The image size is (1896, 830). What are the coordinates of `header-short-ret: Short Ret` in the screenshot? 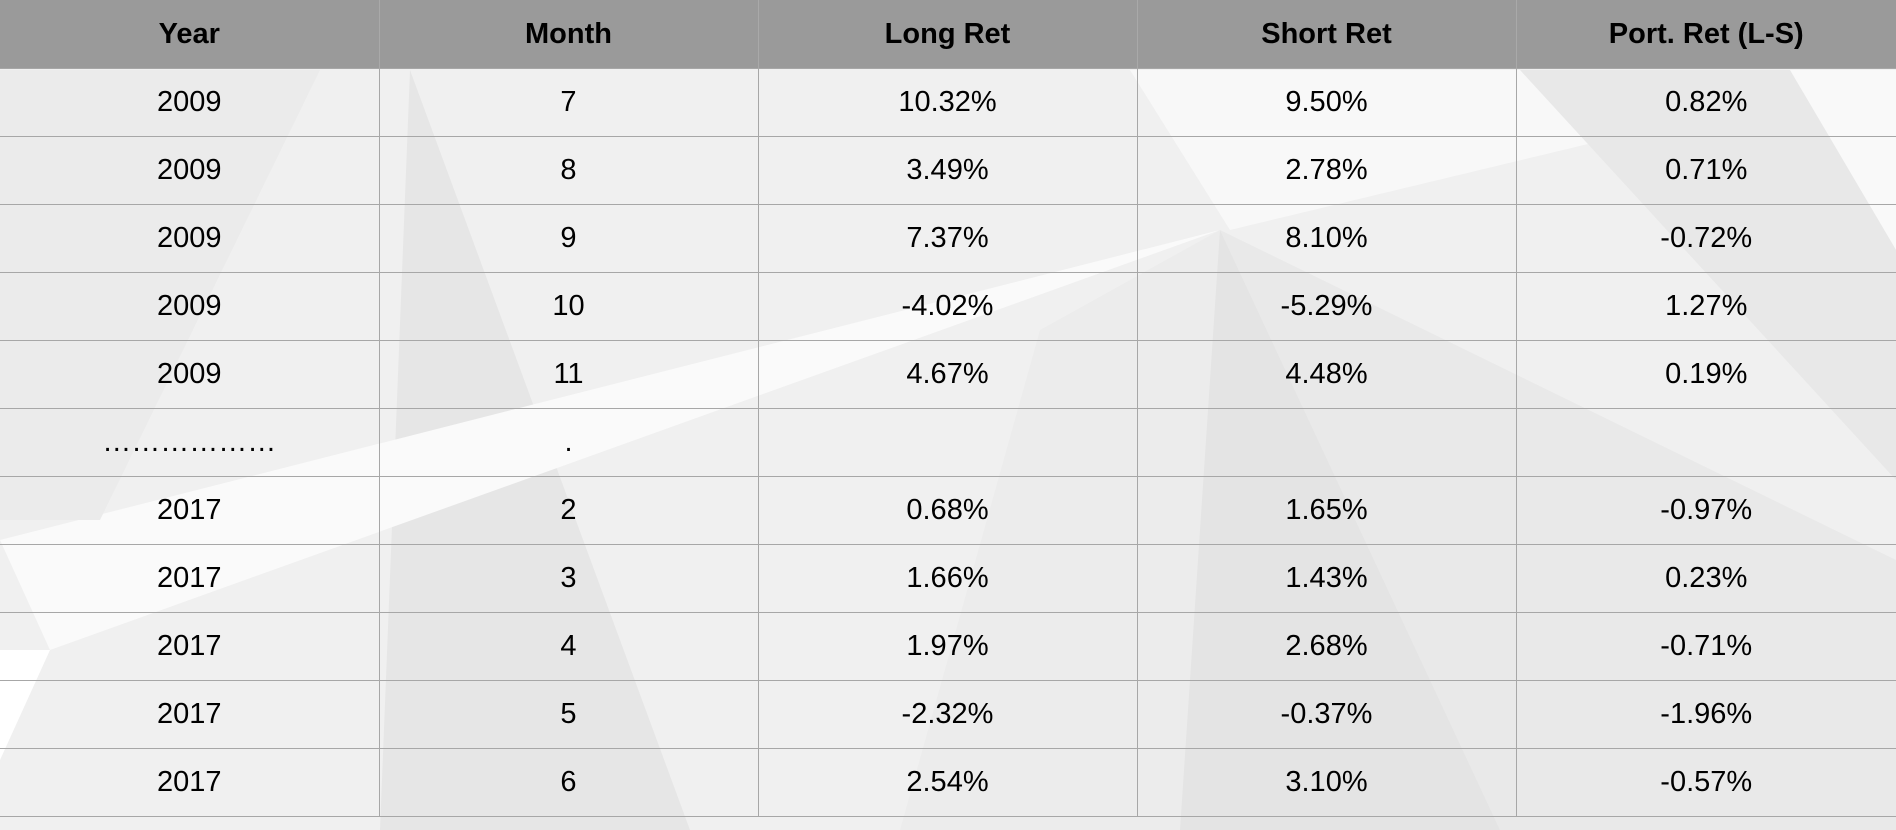 It's located at (1327, 34).